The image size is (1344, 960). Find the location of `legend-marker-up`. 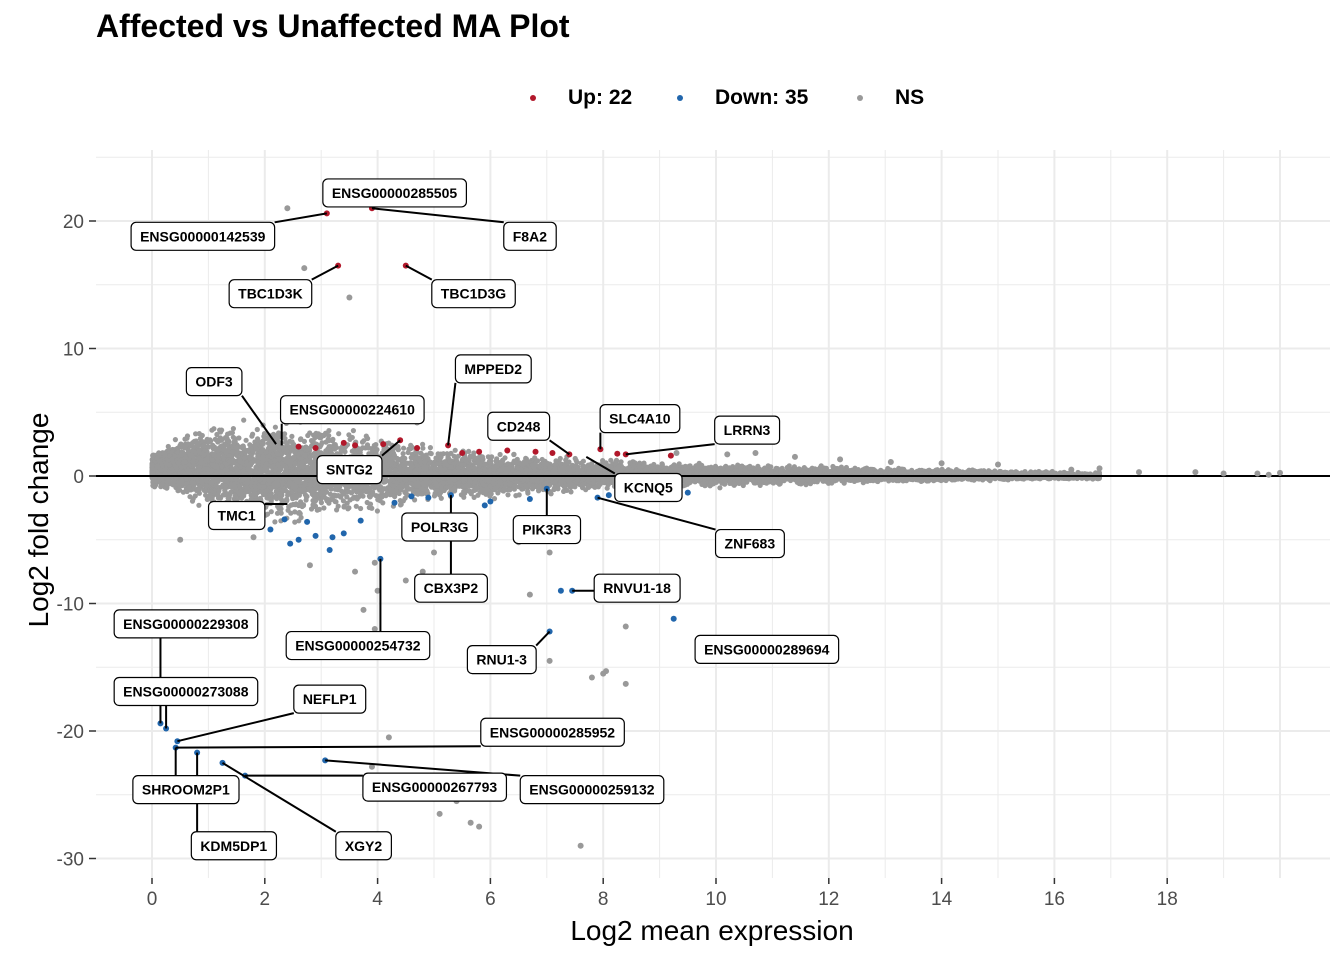

legend-marker-up is located at coordinates (533, 98).